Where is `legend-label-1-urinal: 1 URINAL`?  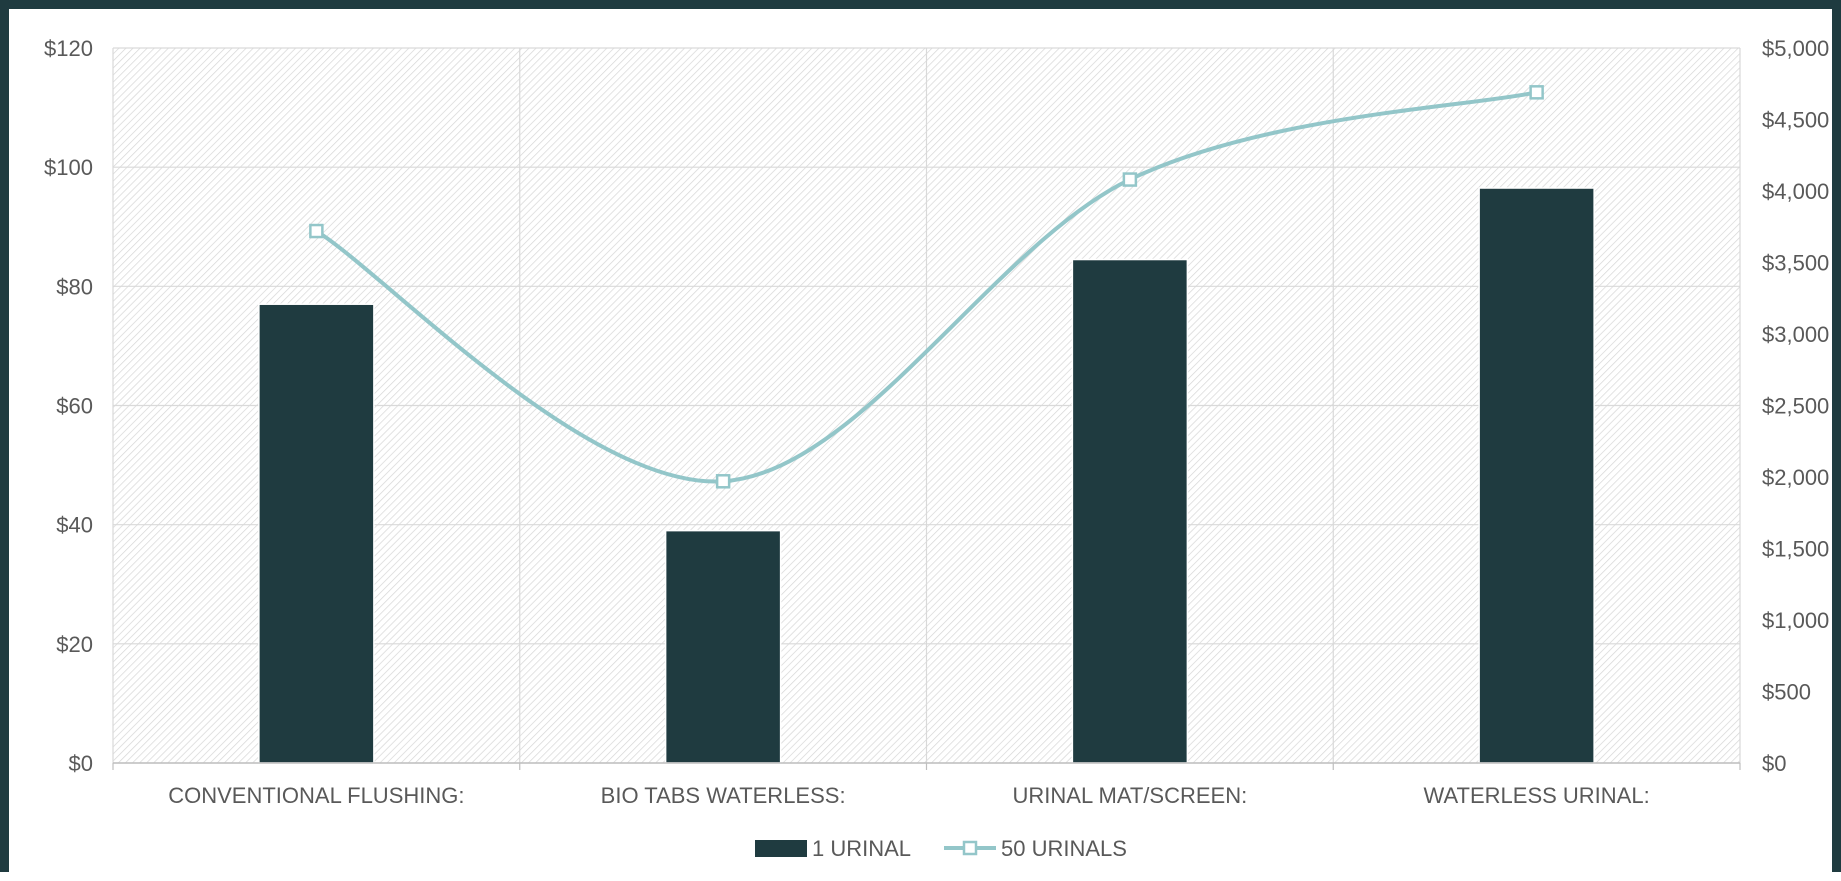
legend-label-1-urinal: 1 URINAL is located at coordinates (861, 848).